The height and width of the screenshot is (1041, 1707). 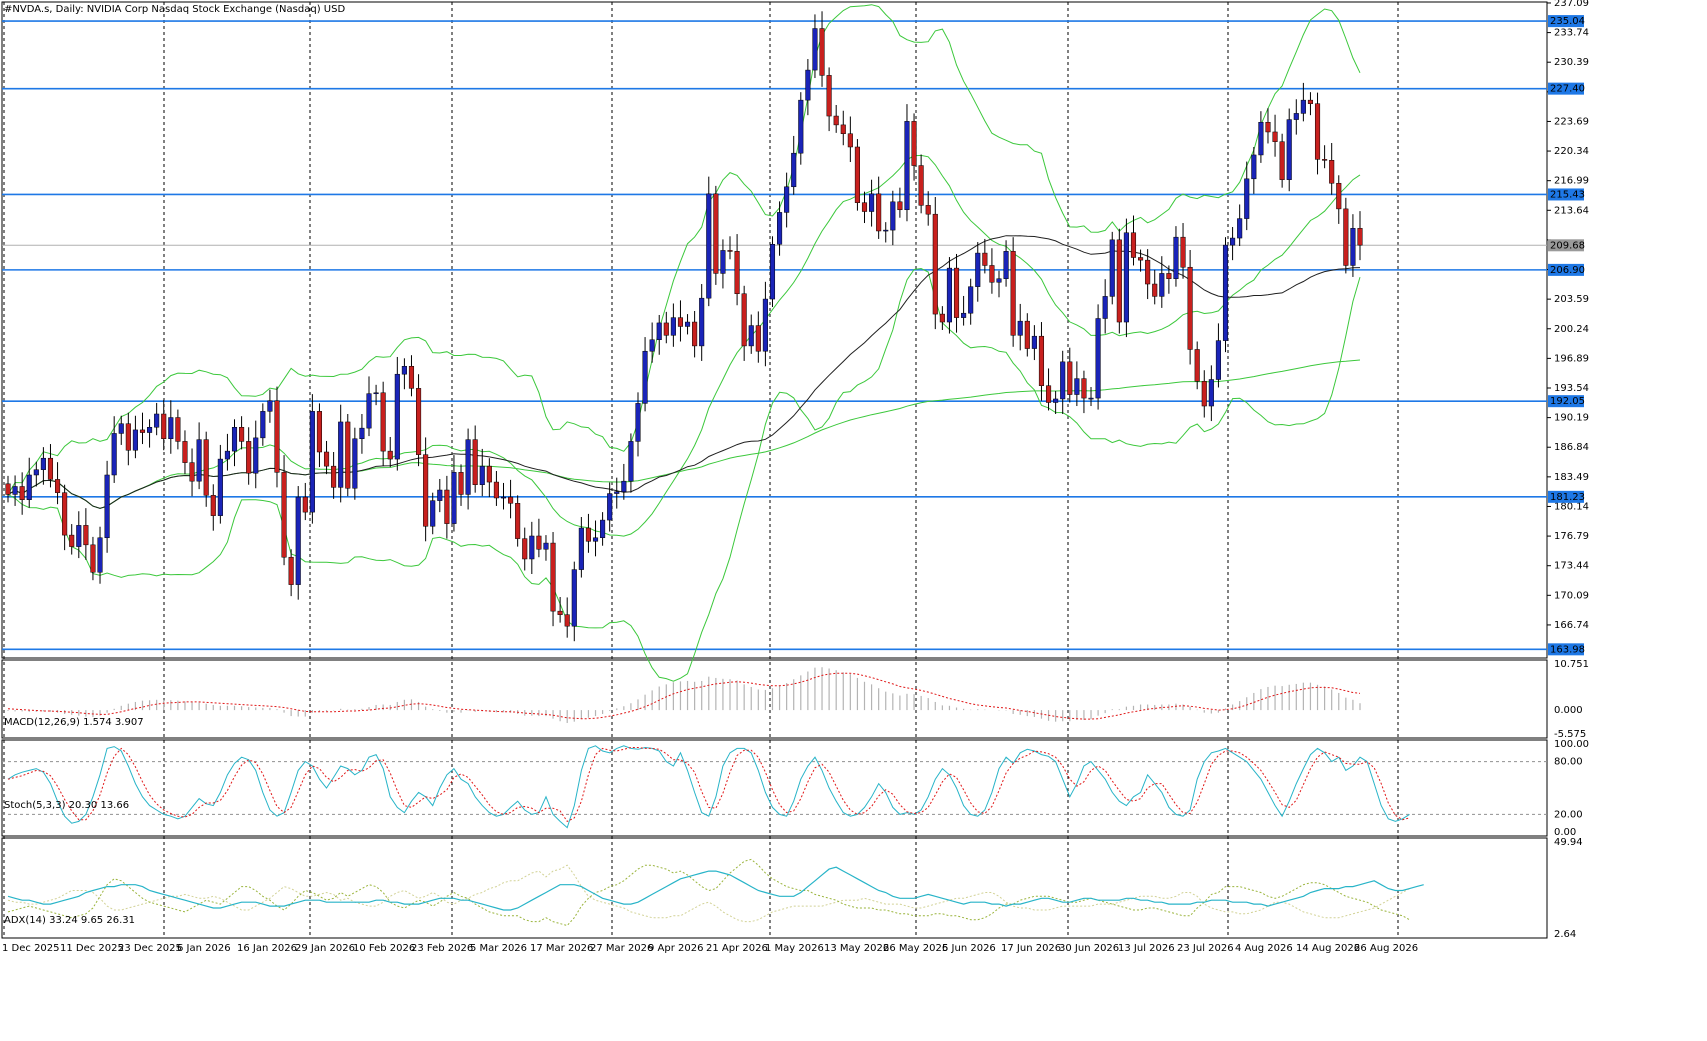 What do you see at coordinates (715, 892) in the screenshot?
I see `adx-panel` at bounding box center [715, 892].